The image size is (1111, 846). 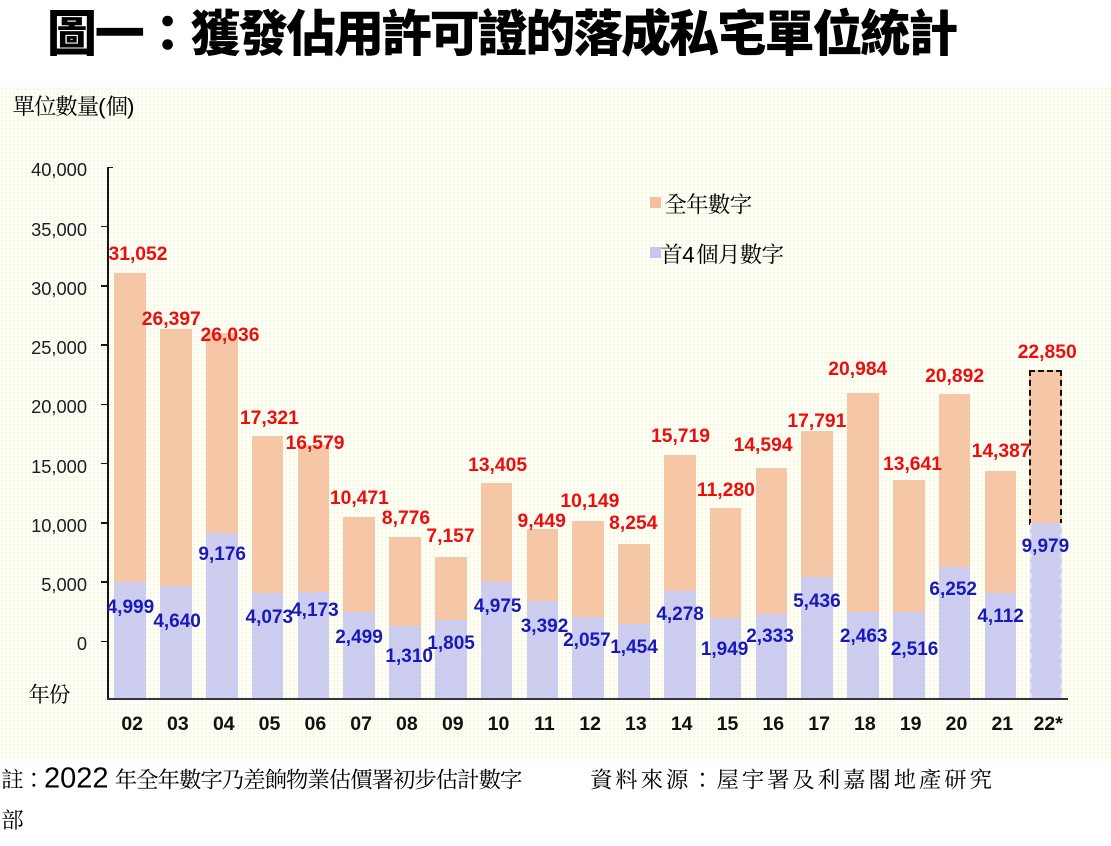 What do you see at coordinates (688, 254) in the screenshot?
I see `svg-text: 4` at bounding box center [688, 254].